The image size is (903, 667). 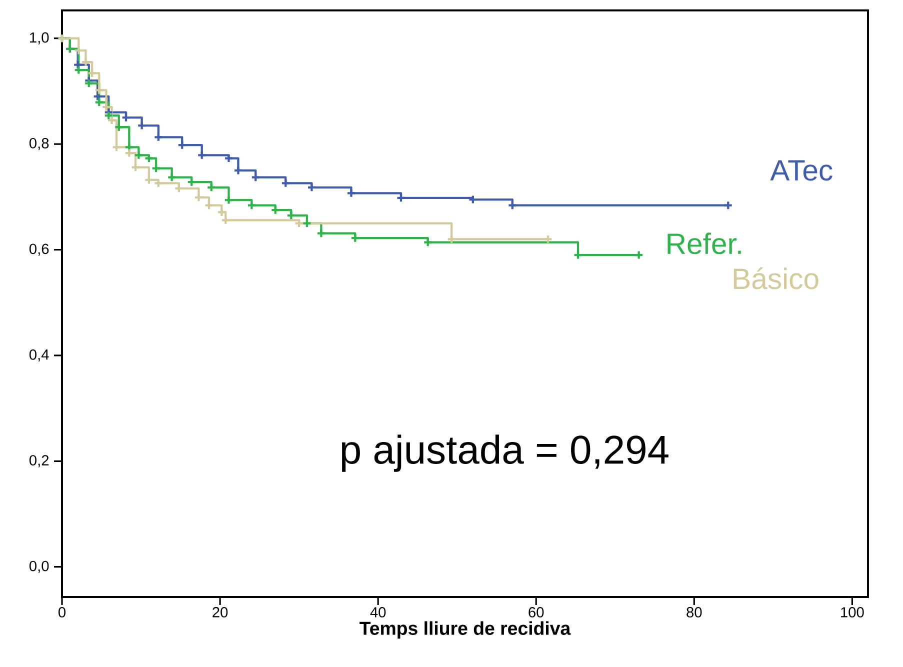 What do you see at coordinates (505, 453) in the screenshot?
I see `annotation: p ajustada = 0,294` at bounding box center [505, 453].